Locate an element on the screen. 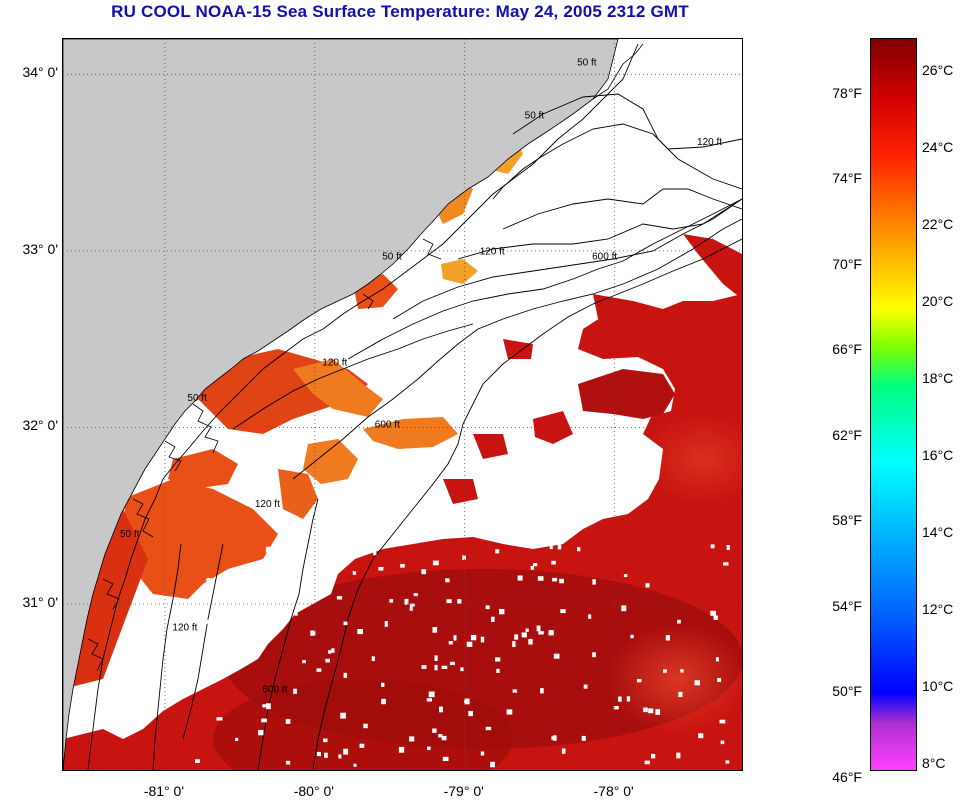 Image resolution: width=960 pixels, height=801 pixels. fahrenheit-tick-label: 70°F is located at coordinates (847, 263).